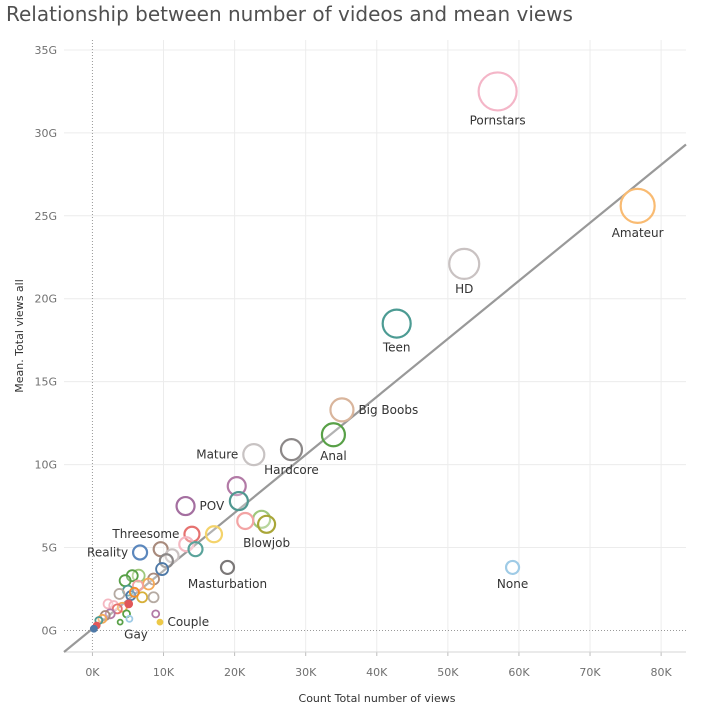  Describe the element at coordinates (185, 506) in the screenshot. I see `data-point-pov` at that location.